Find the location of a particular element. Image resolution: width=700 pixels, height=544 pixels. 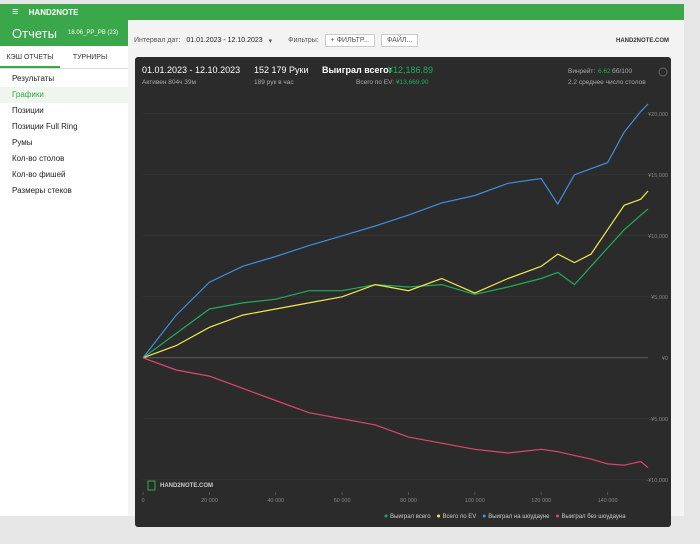

database: 18.06_PP_PB (23) is located at coordinates (93, 33).